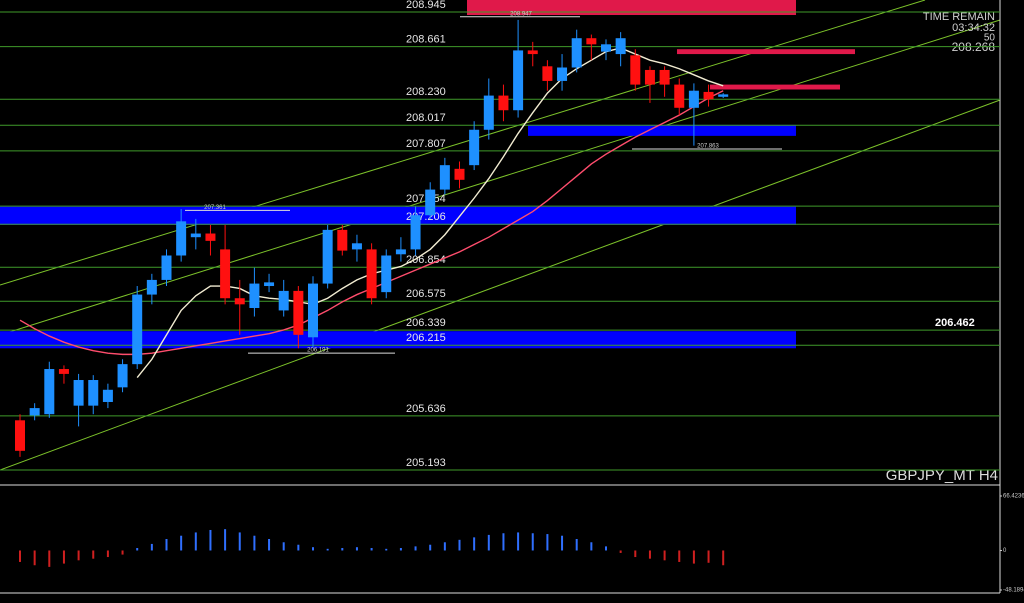  What do you see at coordinates (426, 294) in the screenshot?
I see `level-label: 206.575` at bounding box center [426, 294].